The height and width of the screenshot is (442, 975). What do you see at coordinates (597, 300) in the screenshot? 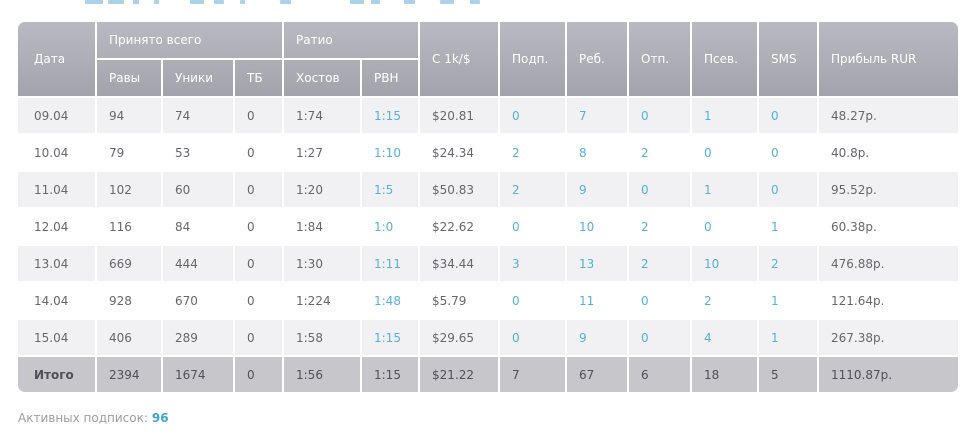
I see `cell-rebills: 11` at bounding box center [597, 300].